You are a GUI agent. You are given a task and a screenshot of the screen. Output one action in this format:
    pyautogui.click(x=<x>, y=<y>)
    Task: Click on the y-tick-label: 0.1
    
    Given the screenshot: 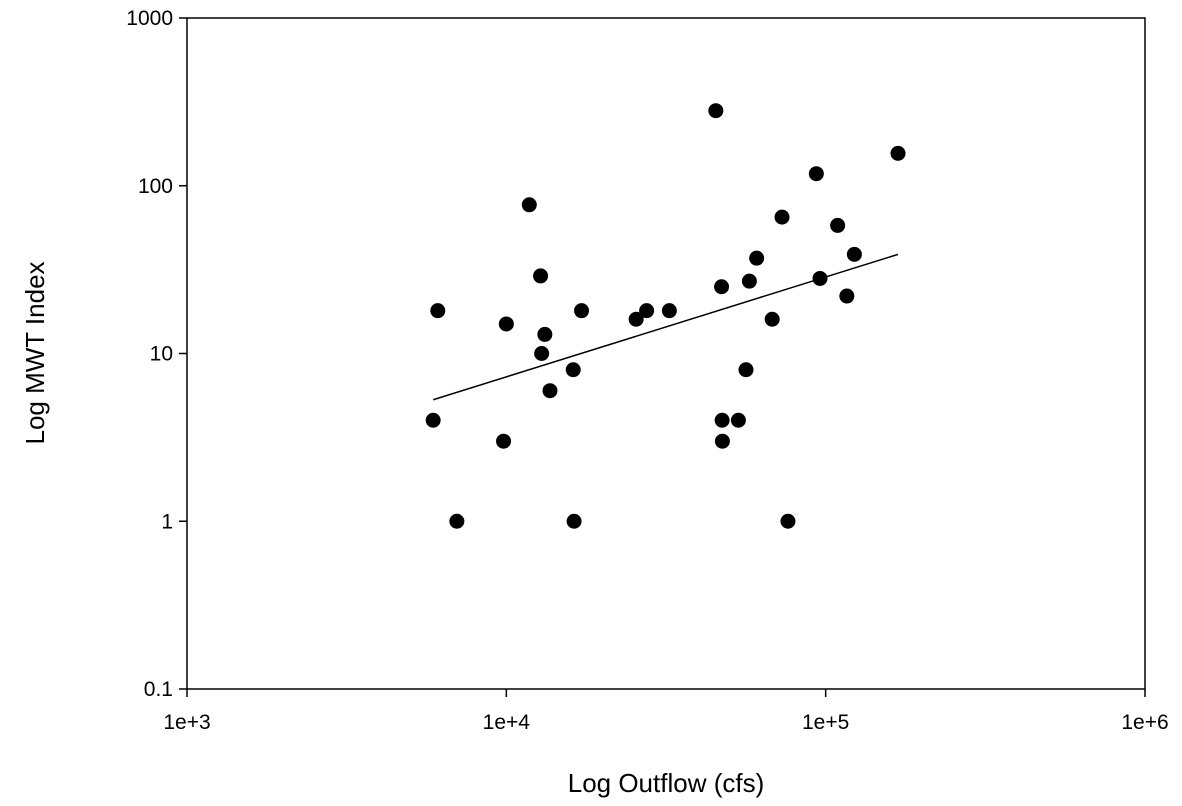 What is the action you would take?
    pyautogui.click(x=158, y=689)
    